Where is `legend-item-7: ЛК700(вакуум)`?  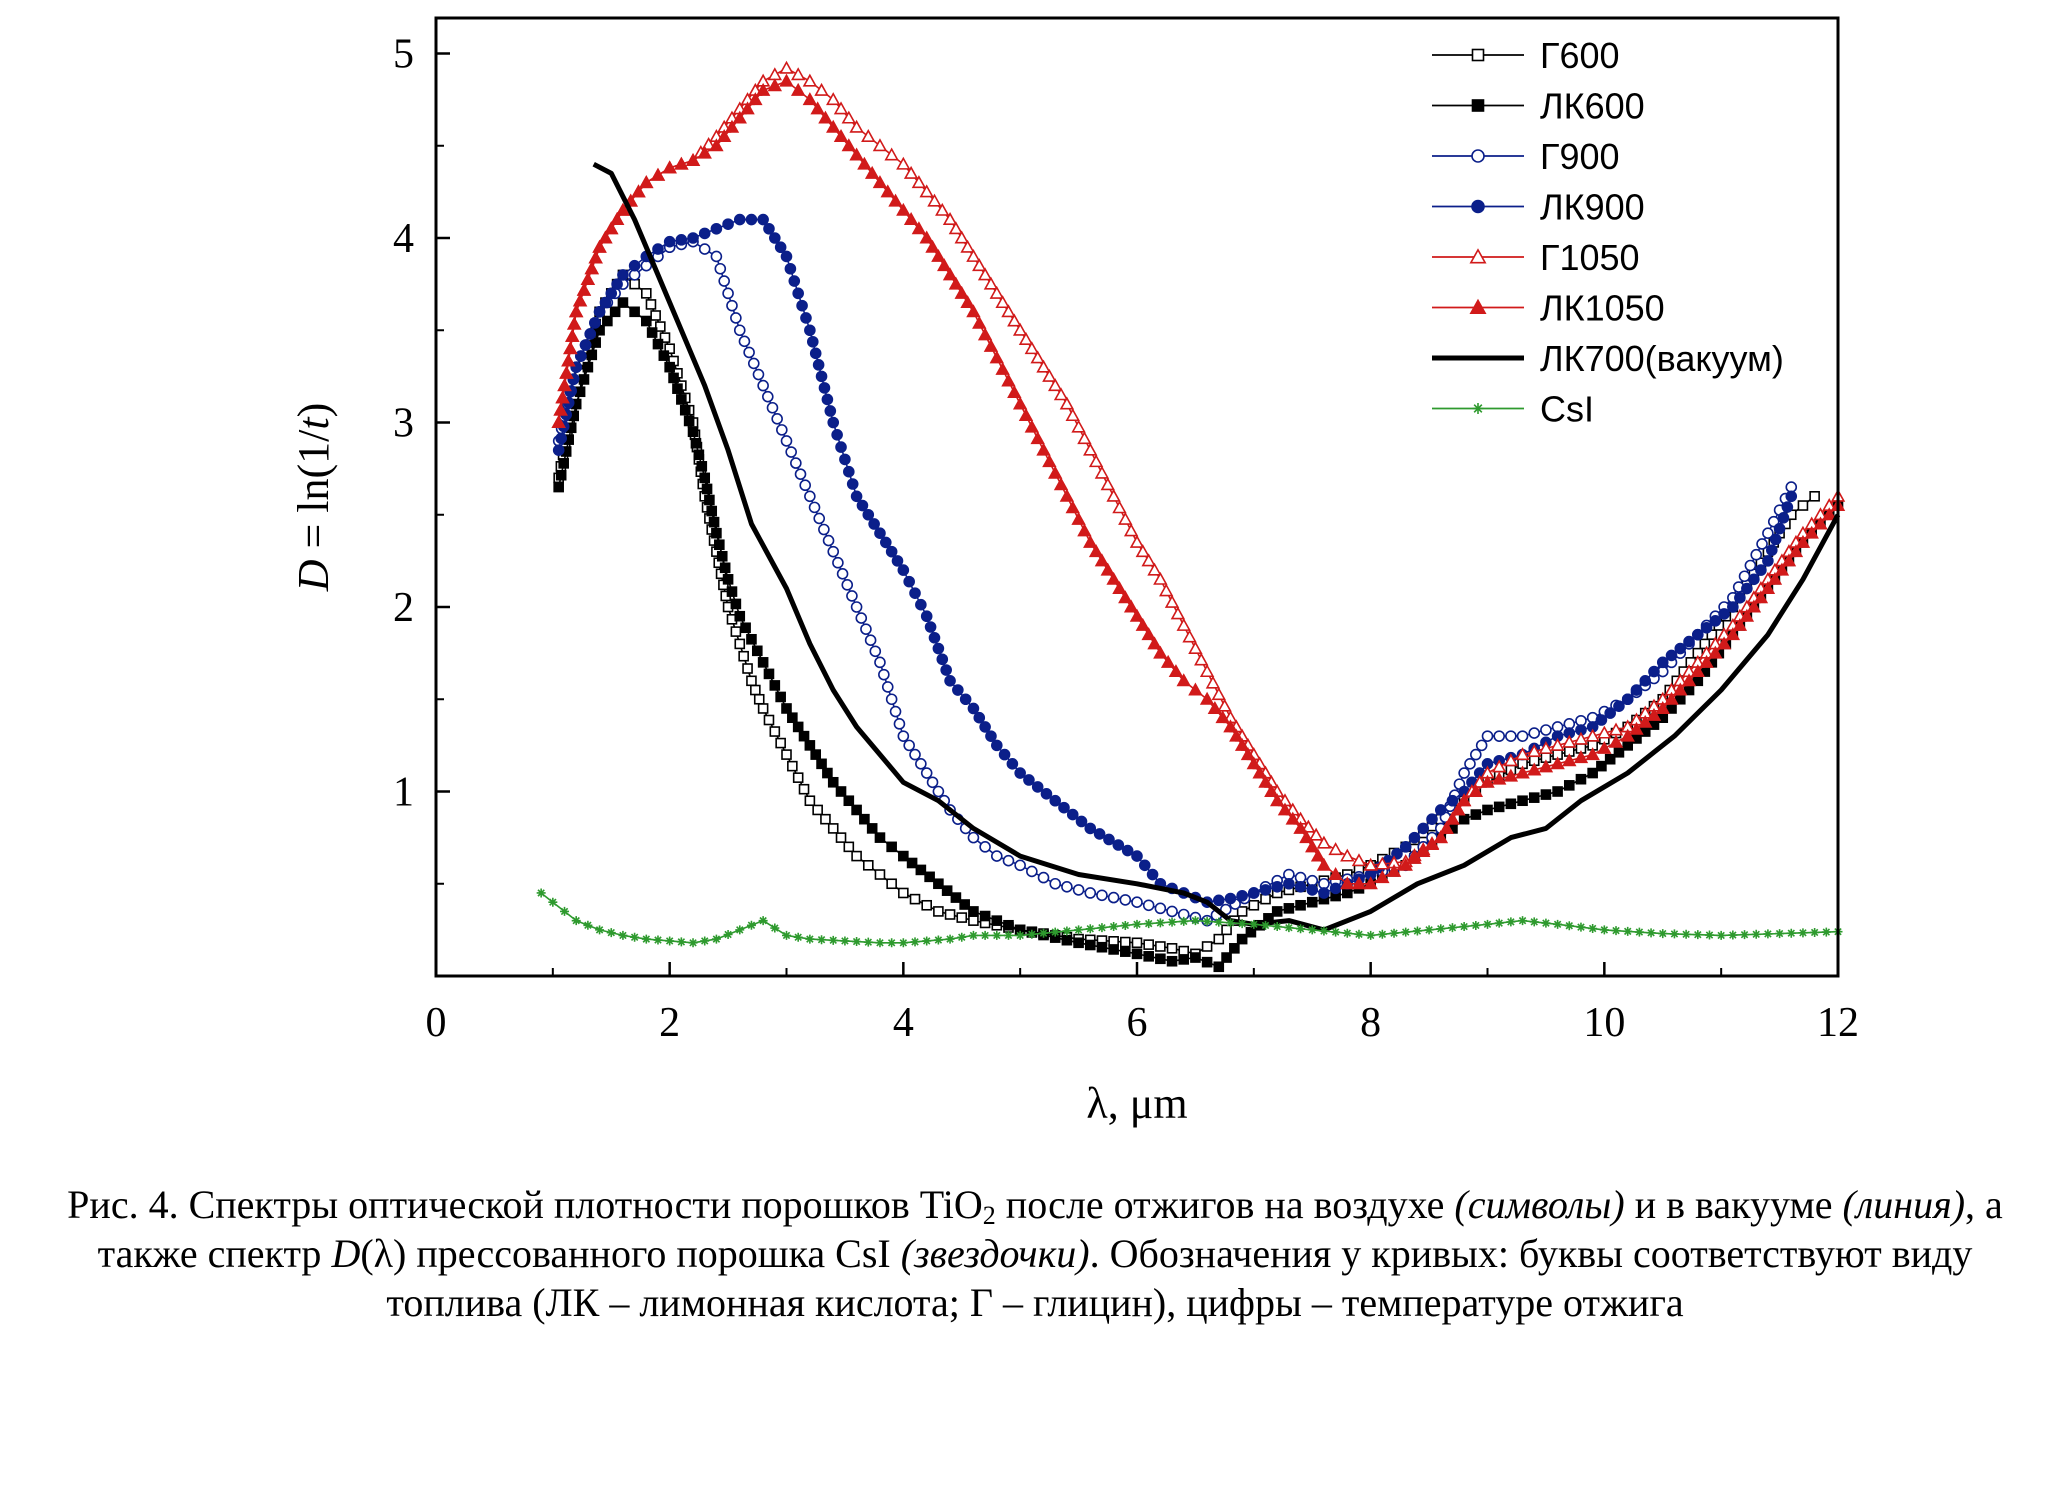
legend-item-7: ЛК700(вакуум) is located at coordinates (1608, 358).